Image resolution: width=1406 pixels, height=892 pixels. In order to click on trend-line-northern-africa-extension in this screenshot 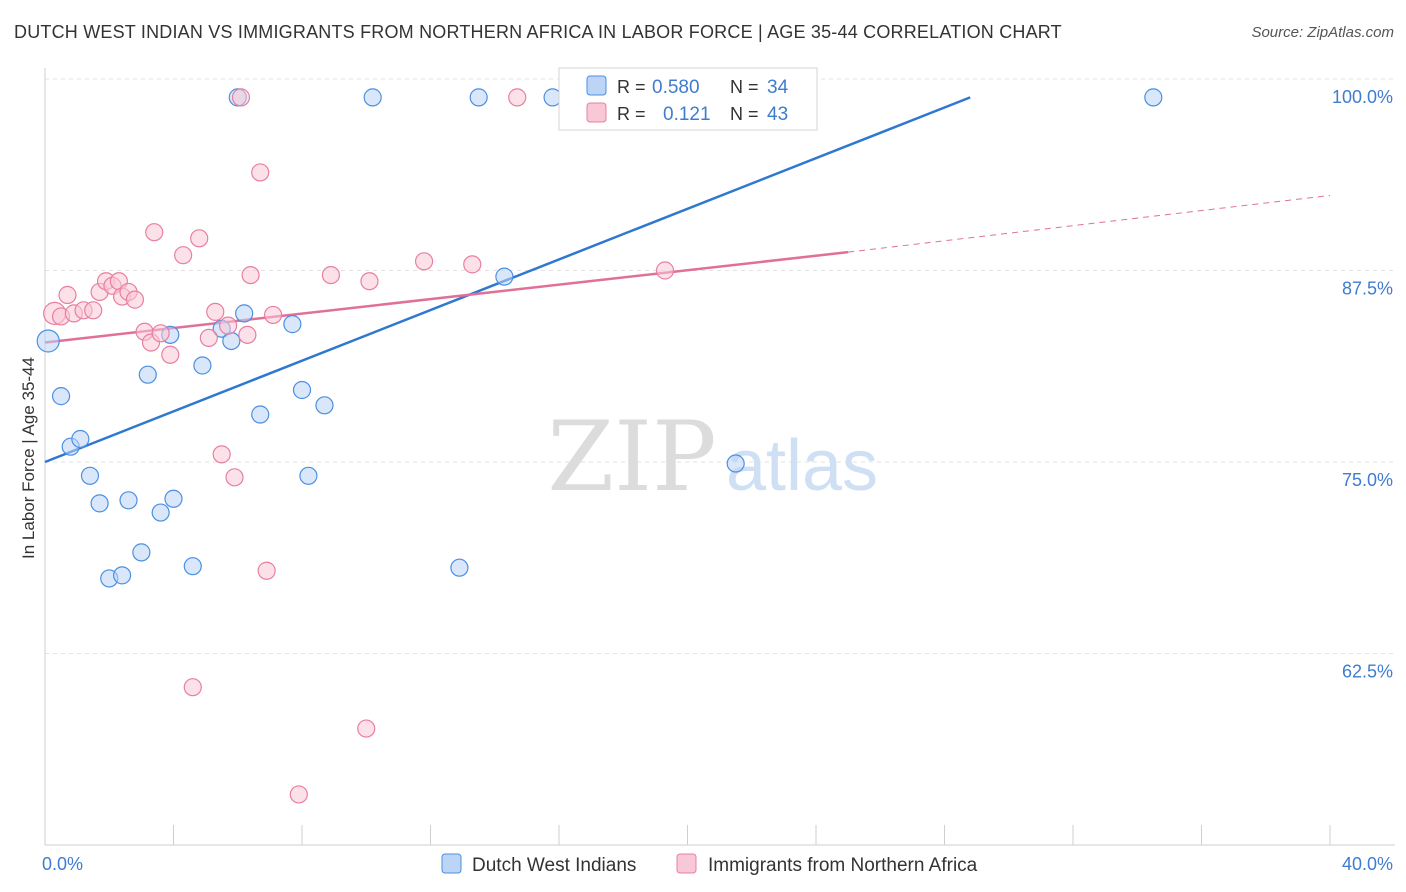, I will do `click(1089, 223)`.